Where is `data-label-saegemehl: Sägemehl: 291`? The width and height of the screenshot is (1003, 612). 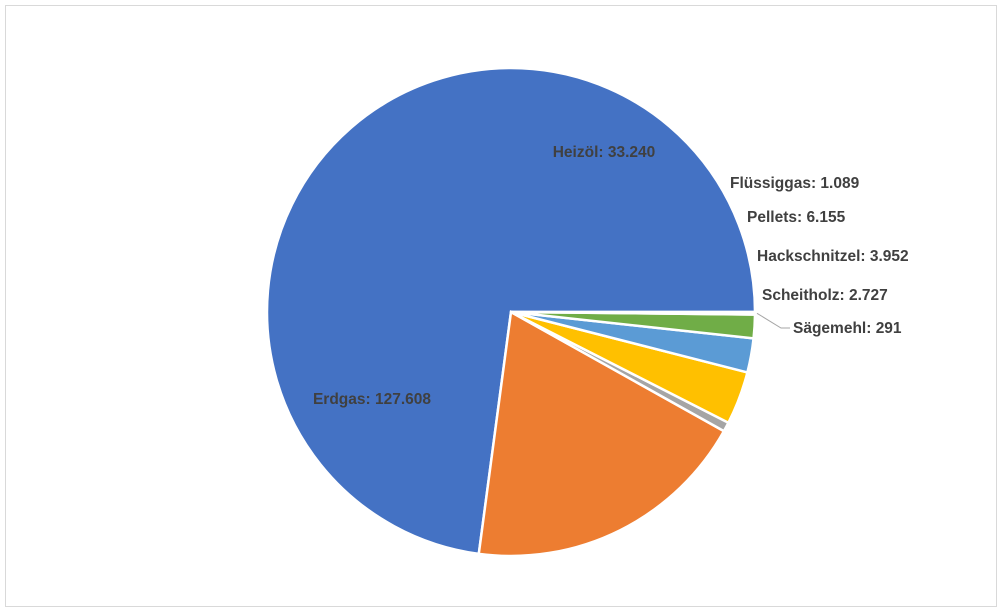
data-label-saegemehl: Sägemehl: 291 is located at coordinates (847, 328).